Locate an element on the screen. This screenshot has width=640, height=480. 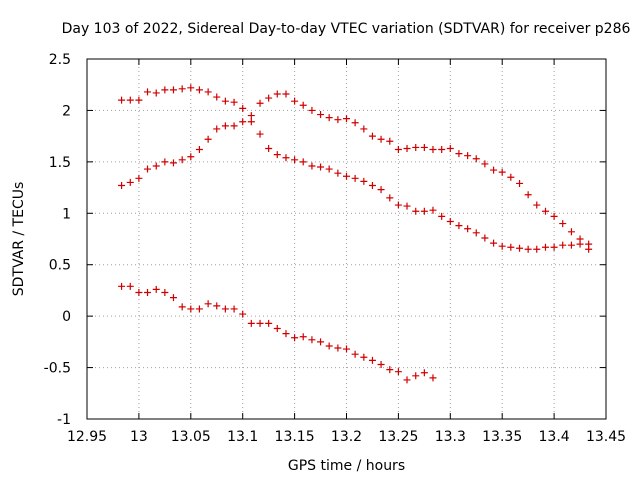
x-tick-label: 13.35 is located at coordinates (502, 437).